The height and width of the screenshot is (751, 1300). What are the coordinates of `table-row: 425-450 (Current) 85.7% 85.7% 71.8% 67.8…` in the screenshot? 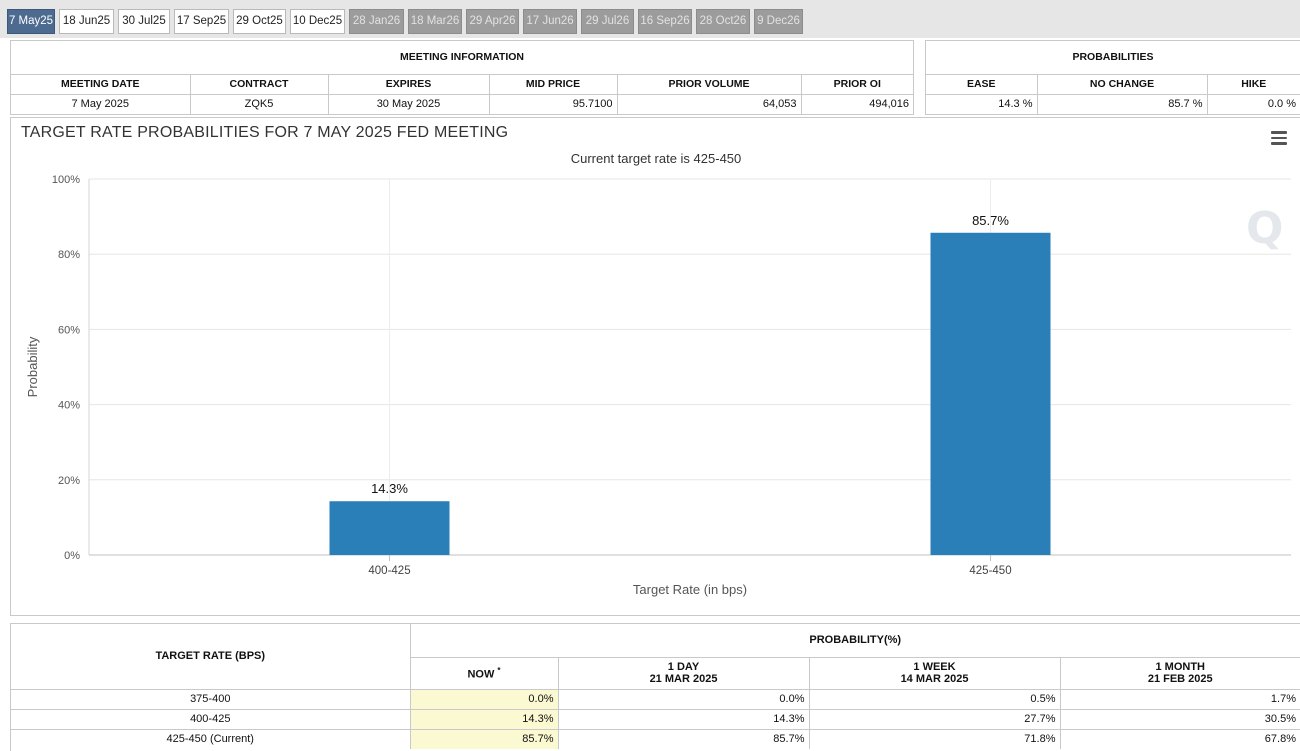 It's located at (655, 738).